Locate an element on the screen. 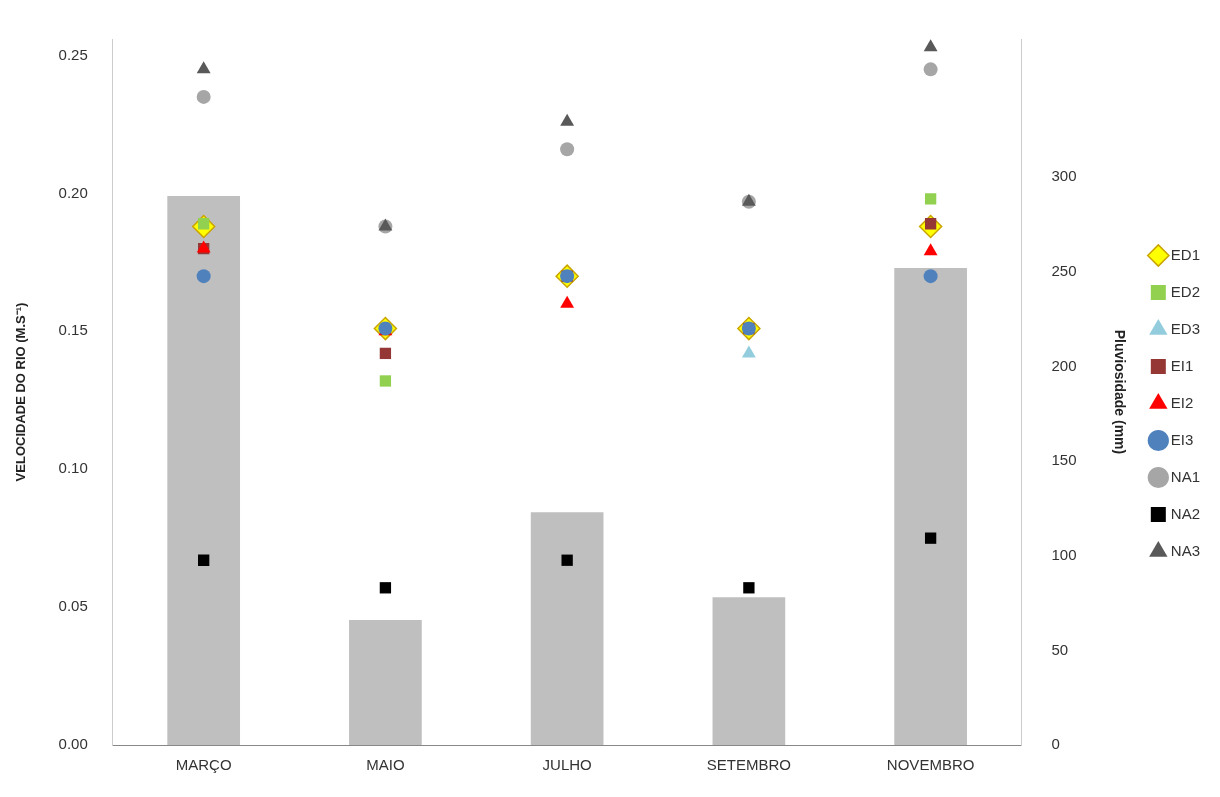  y2-tick-label: 50 is located at coordinates (1060, 649).